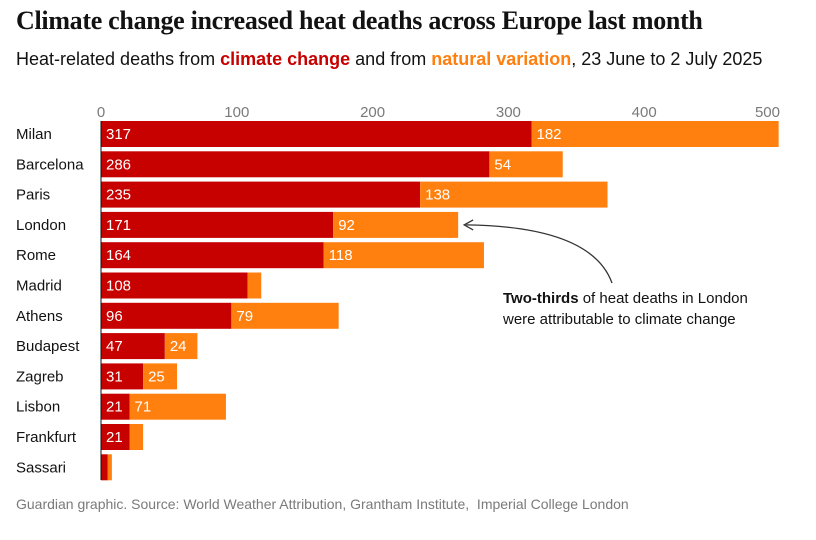  What do you see at coordinates (39, 316) in the screenshot?
I see `category-label: Athens` at bounding box center [39, 316].